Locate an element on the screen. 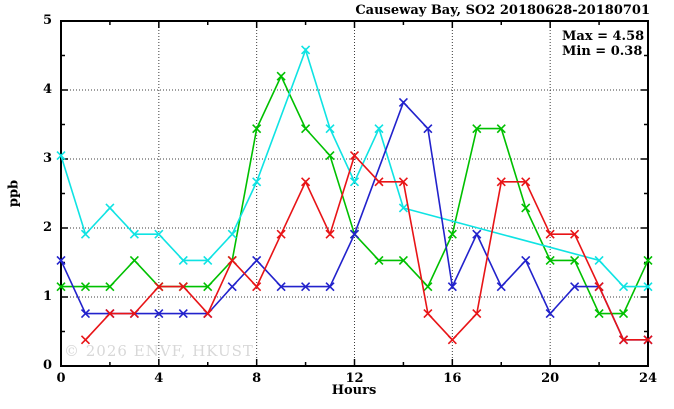 The height and width of the screenshot is (409, 674). y-tick-label-5: 5 is located at coordinates (47, 20).